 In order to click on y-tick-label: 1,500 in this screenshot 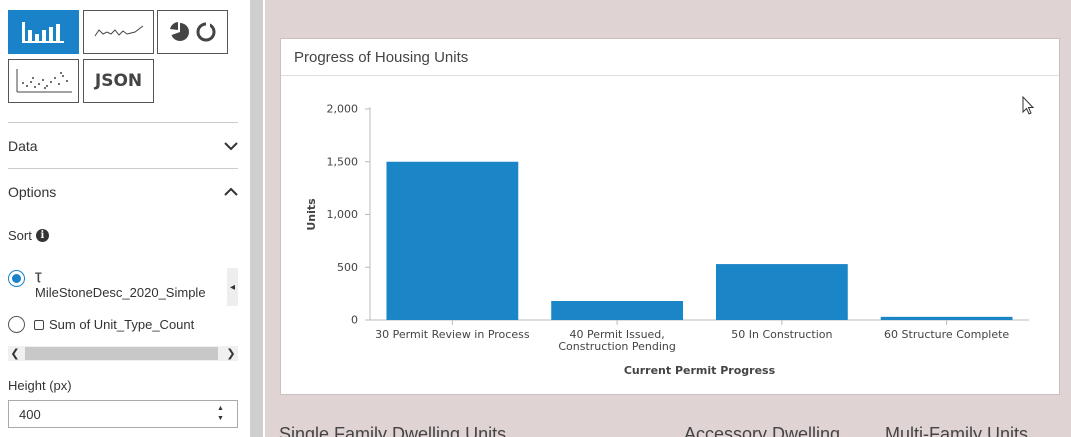, I will do `click(343, 161)`.